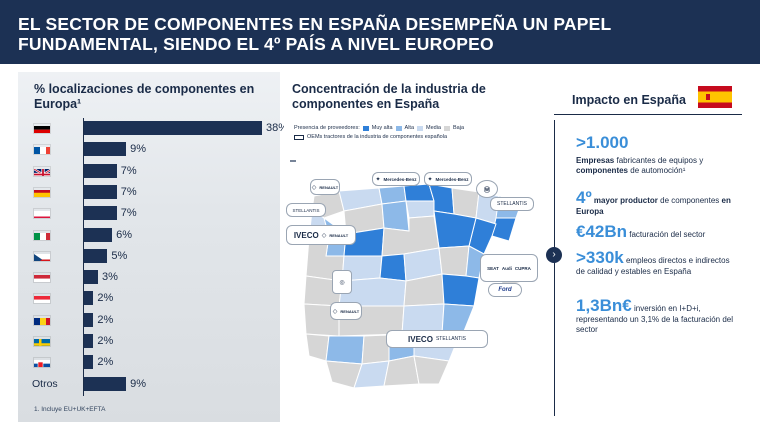 This screenshot has height=427, width=760. What do you see at coordinates (584, 197) in the screenshot?
I see `stat-productor-value: 4º` at bounding box center [584, 197].